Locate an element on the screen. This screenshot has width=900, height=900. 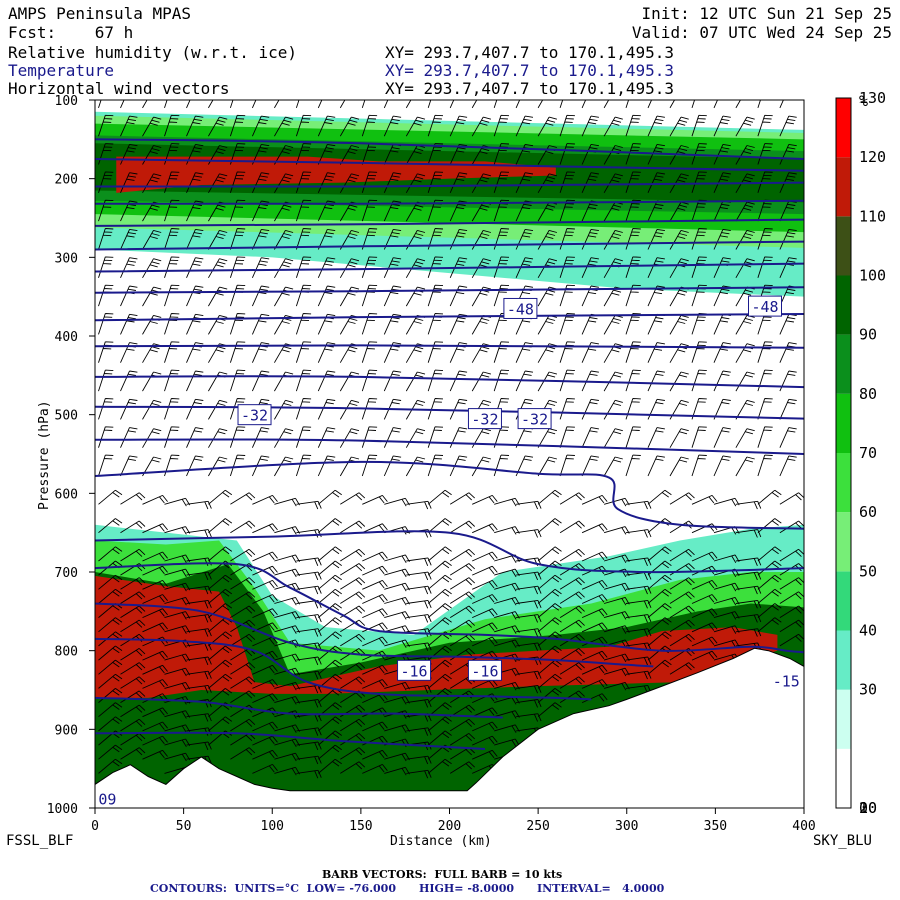
contour-label: -16 is located at coordinates (414, 671).